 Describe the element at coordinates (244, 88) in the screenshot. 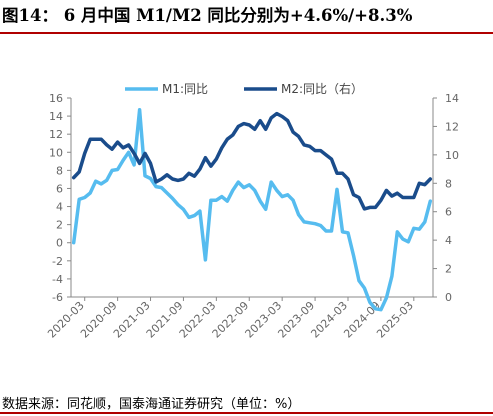

I see `chart-legend: M1:同比 M2:同比（右）` at that location.